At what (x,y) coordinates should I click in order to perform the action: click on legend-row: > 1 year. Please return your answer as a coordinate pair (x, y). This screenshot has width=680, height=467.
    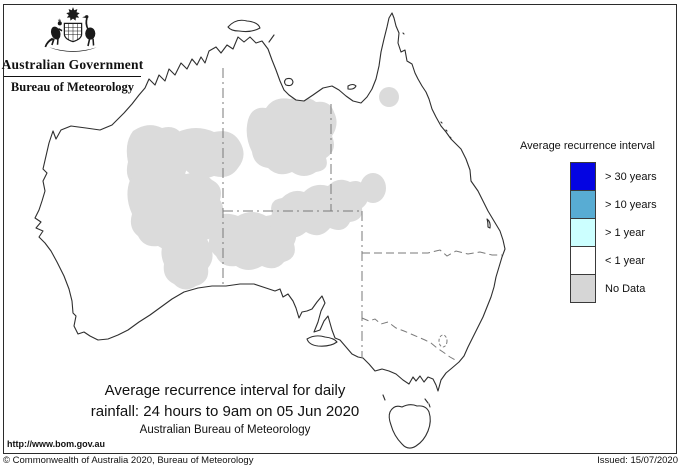
    Looking at the image, I should click on (613, 232).